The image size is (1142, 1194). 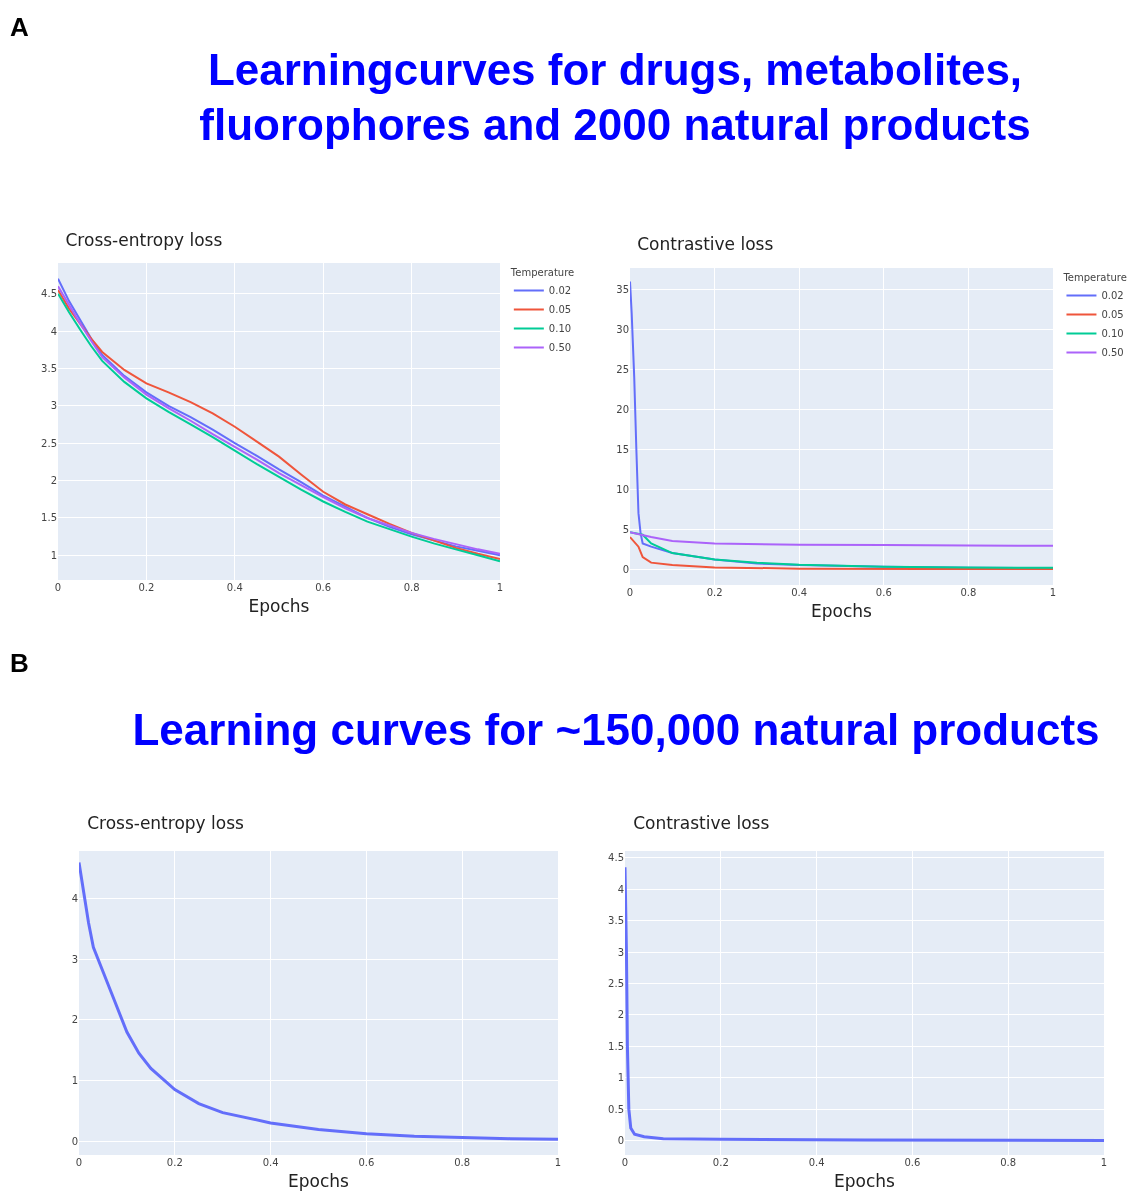 I want to click on y-tick-label: 0.5, so click(x=616, y=1109).